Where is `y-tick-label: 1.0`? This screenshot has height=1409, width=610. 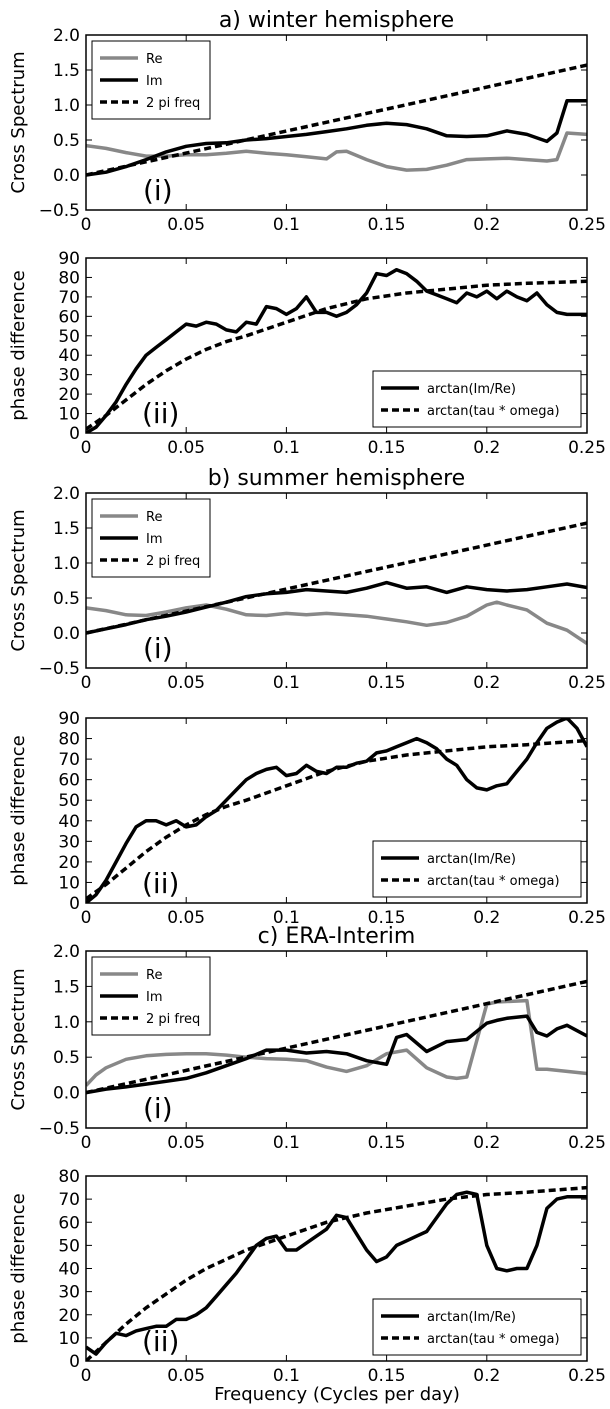 y-tick-label: 1.0 is located at coordinates (66, 564).